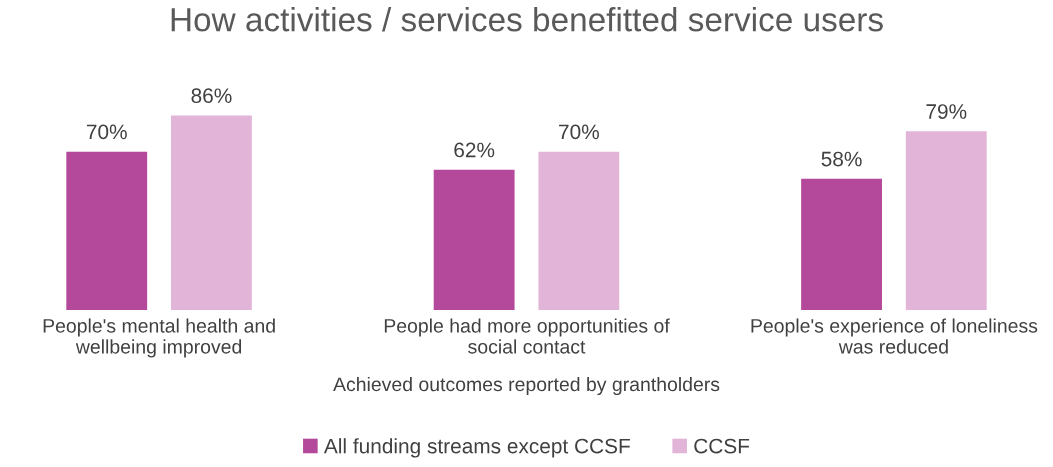 This screenshot has width=1053, height=467. What do you see at coordinates (527, 336) in the screenshot?
I see `x-tick-label: People had more opportunities of social contact` at bounding box center [527, 336].